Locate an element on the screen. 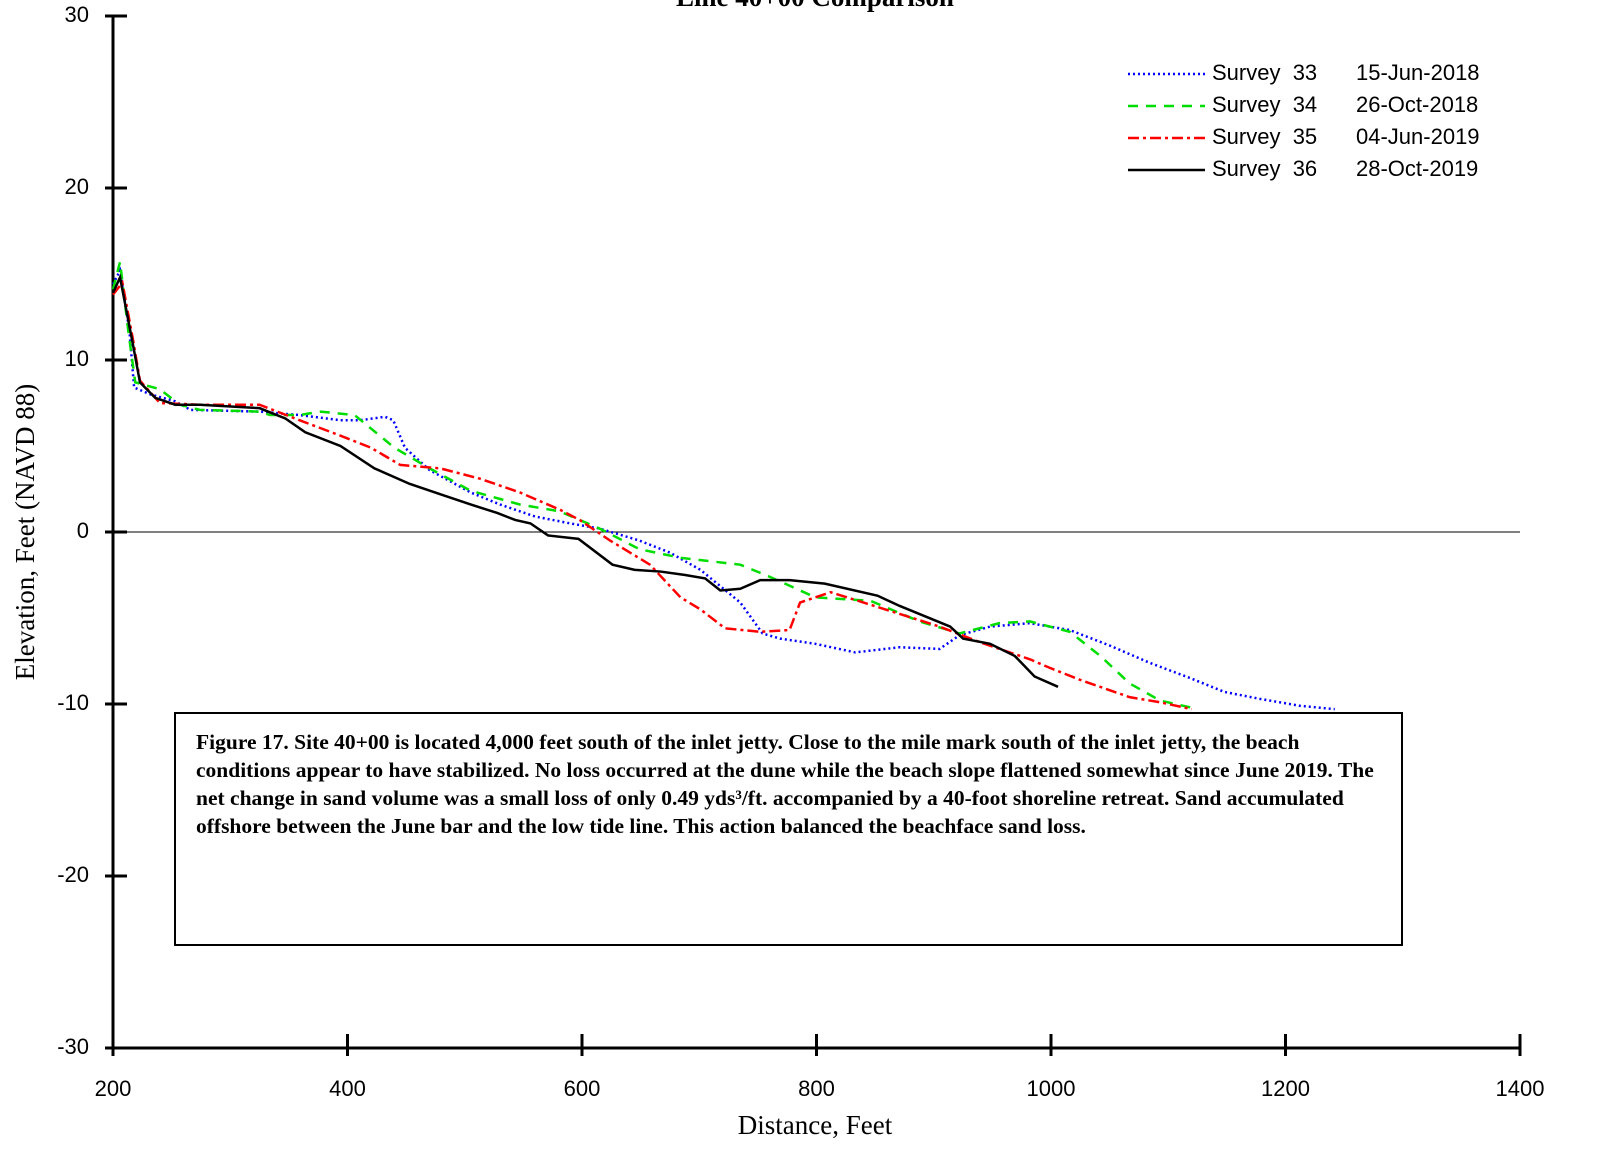 The height and width of the screenshot is (1171, 1605). x-tick-label: 200 is located at coordinates (113, 1088).